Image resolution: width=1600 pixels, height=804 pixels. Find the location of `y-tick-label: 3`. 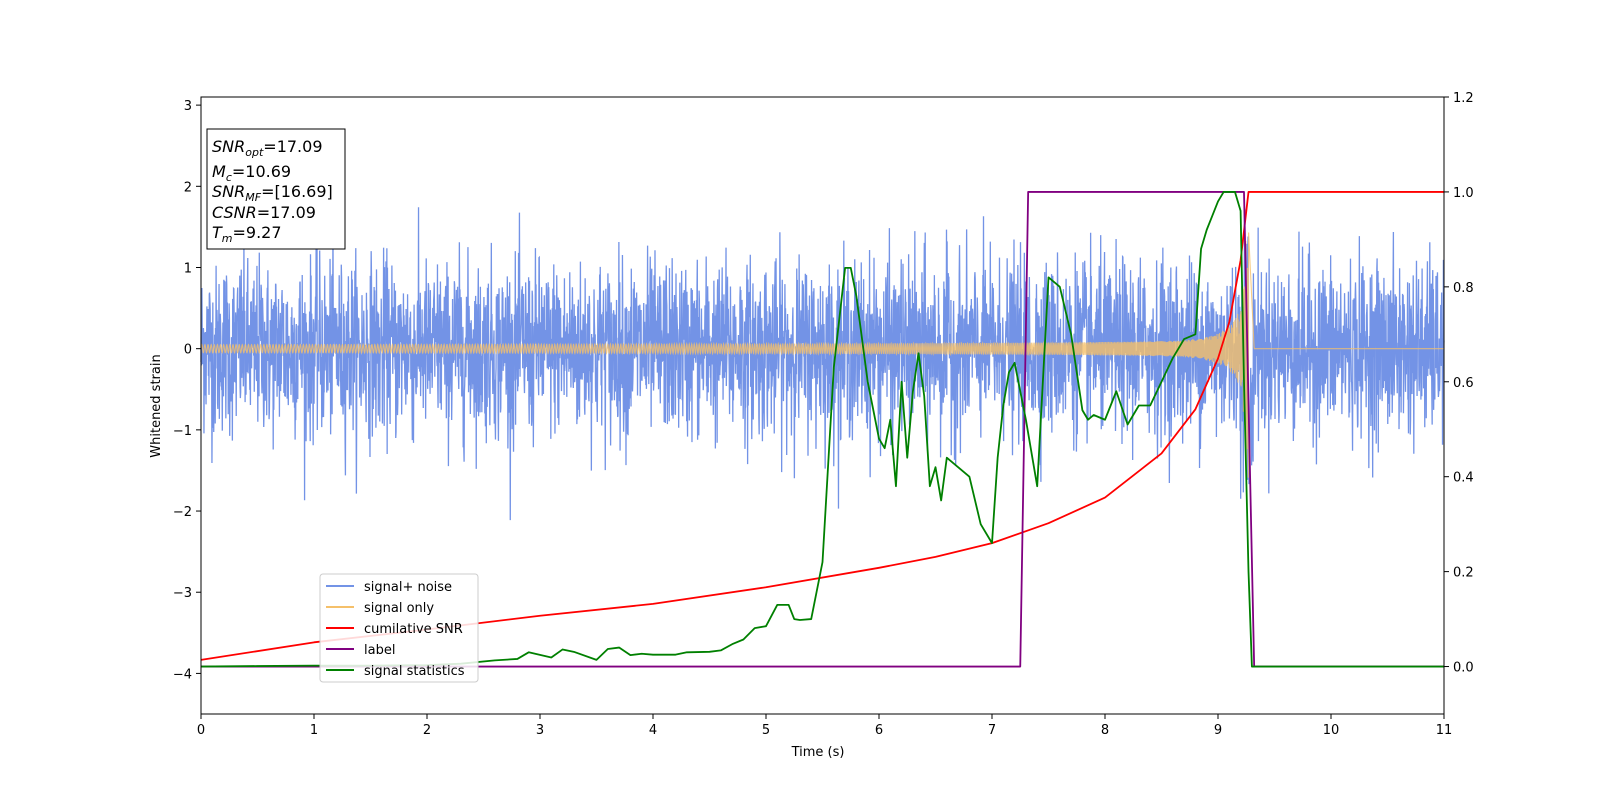

y-tick-label: 3 is located at coordinates (188, 106).